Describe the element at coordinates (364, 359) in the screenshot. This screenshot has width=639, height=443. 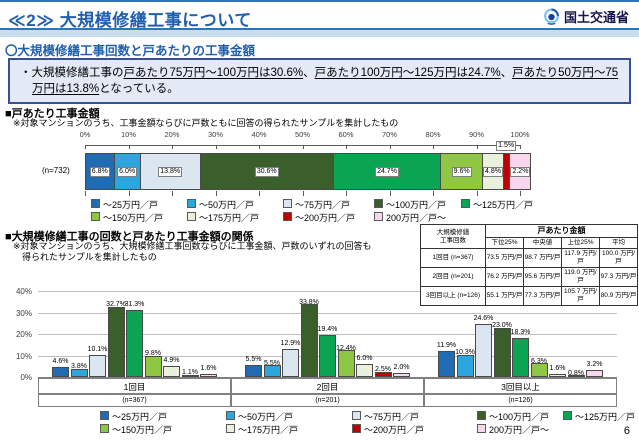
I see `bar-value-label: 6.0%` at that location.